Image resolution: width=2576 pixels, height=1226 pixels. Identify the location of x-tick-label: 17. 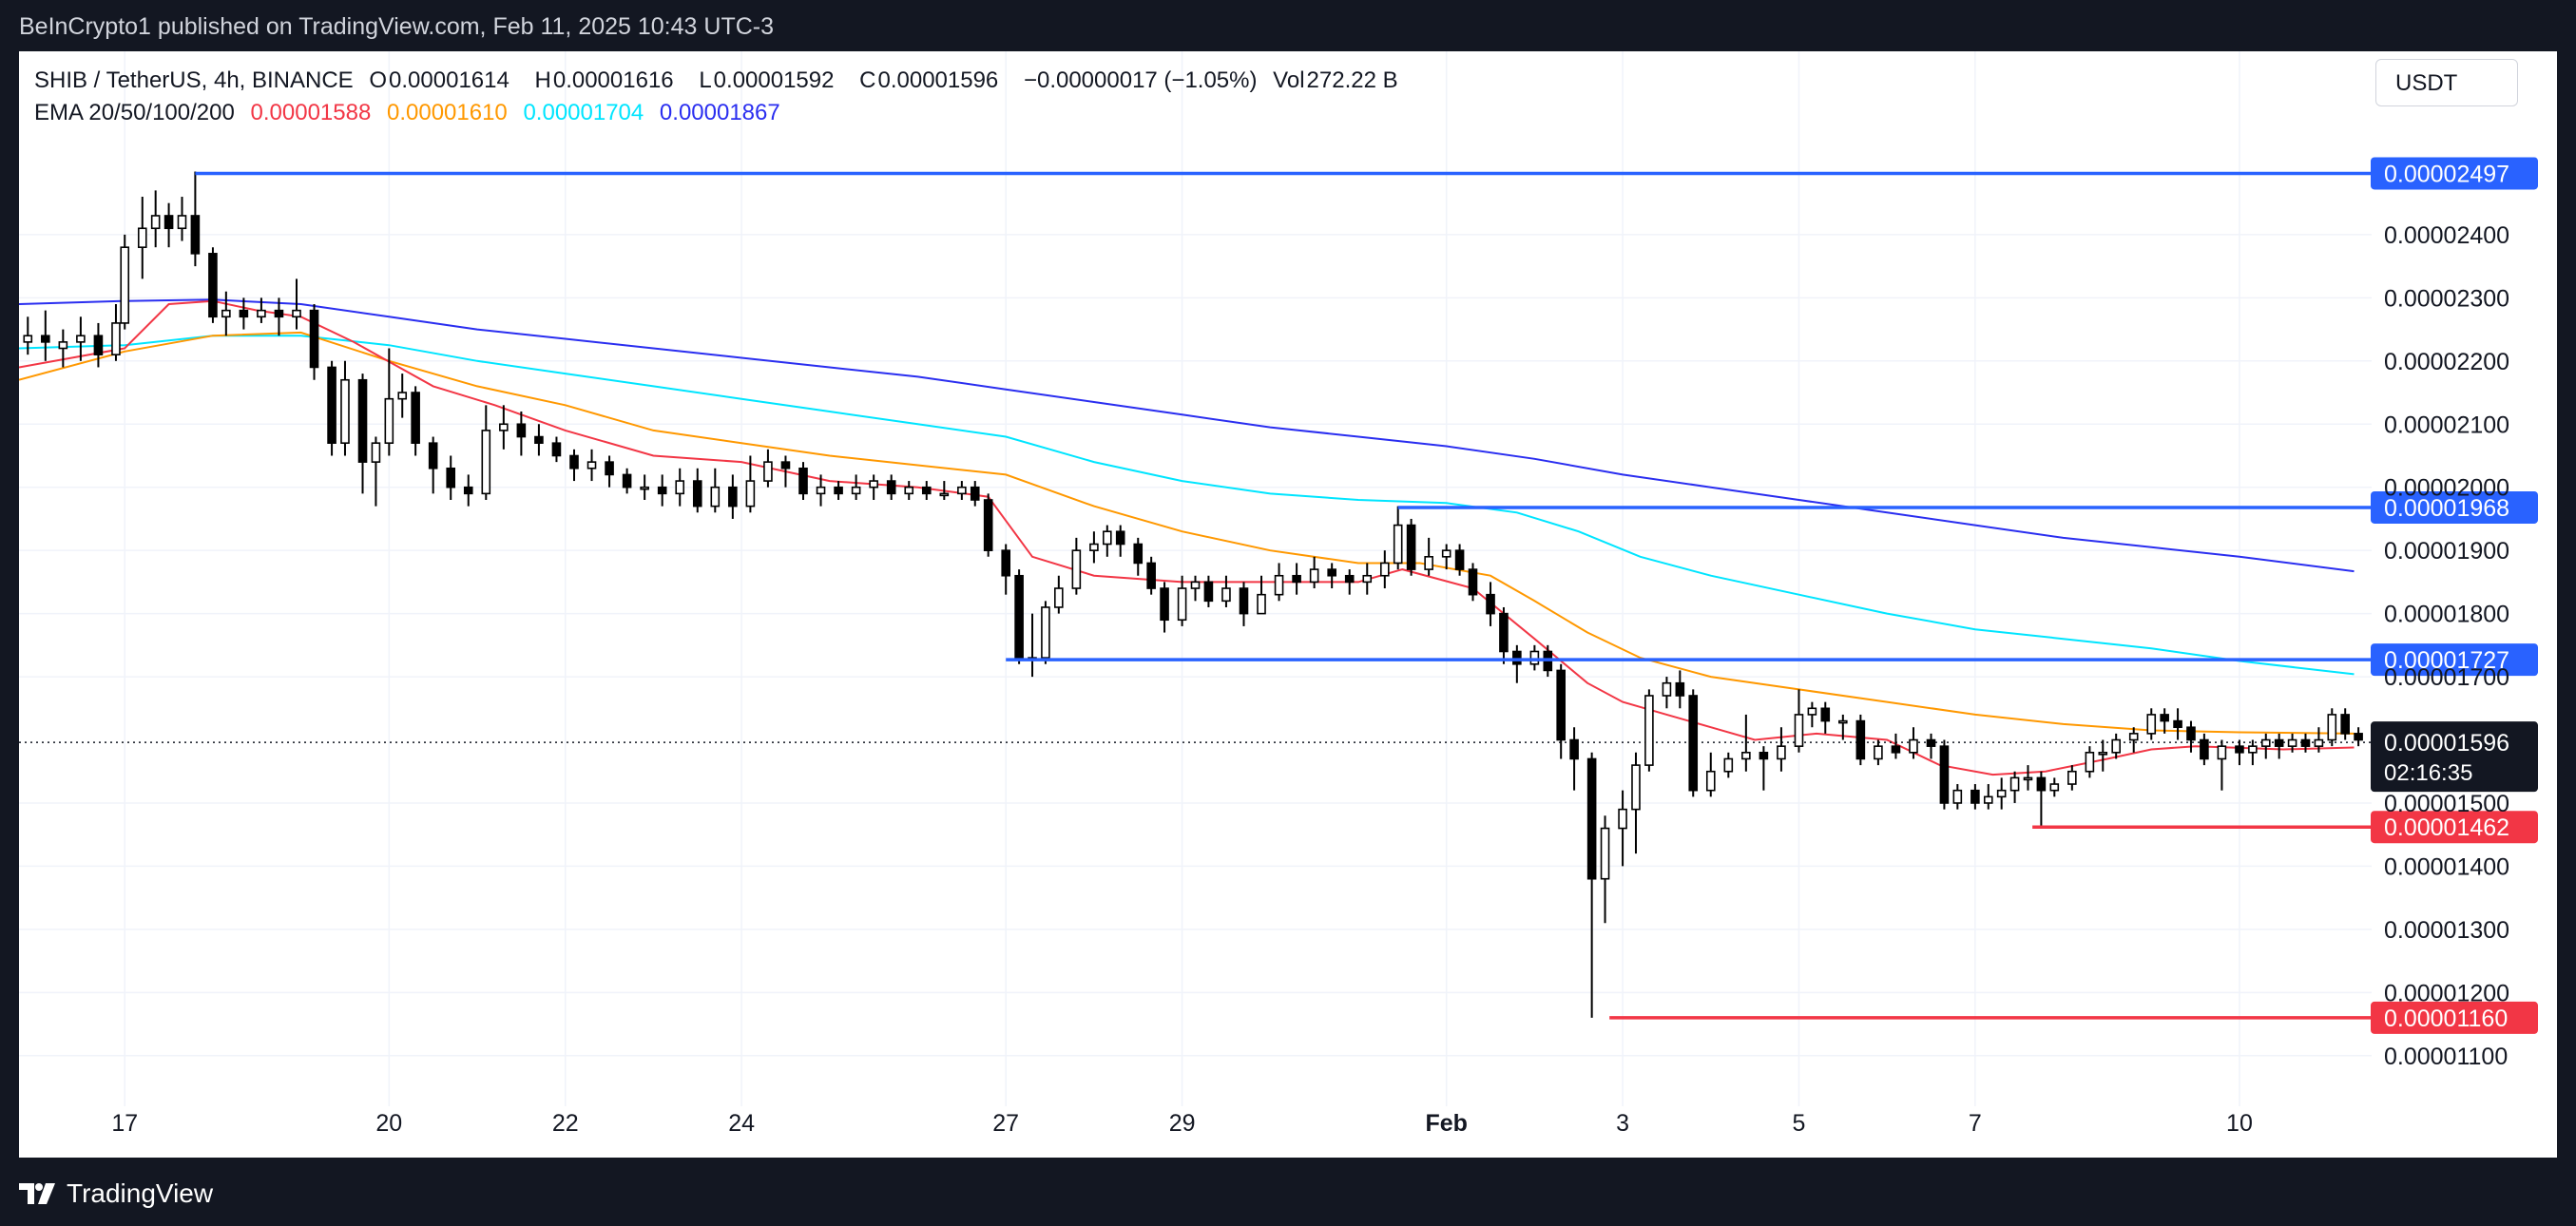
(124, 1124).